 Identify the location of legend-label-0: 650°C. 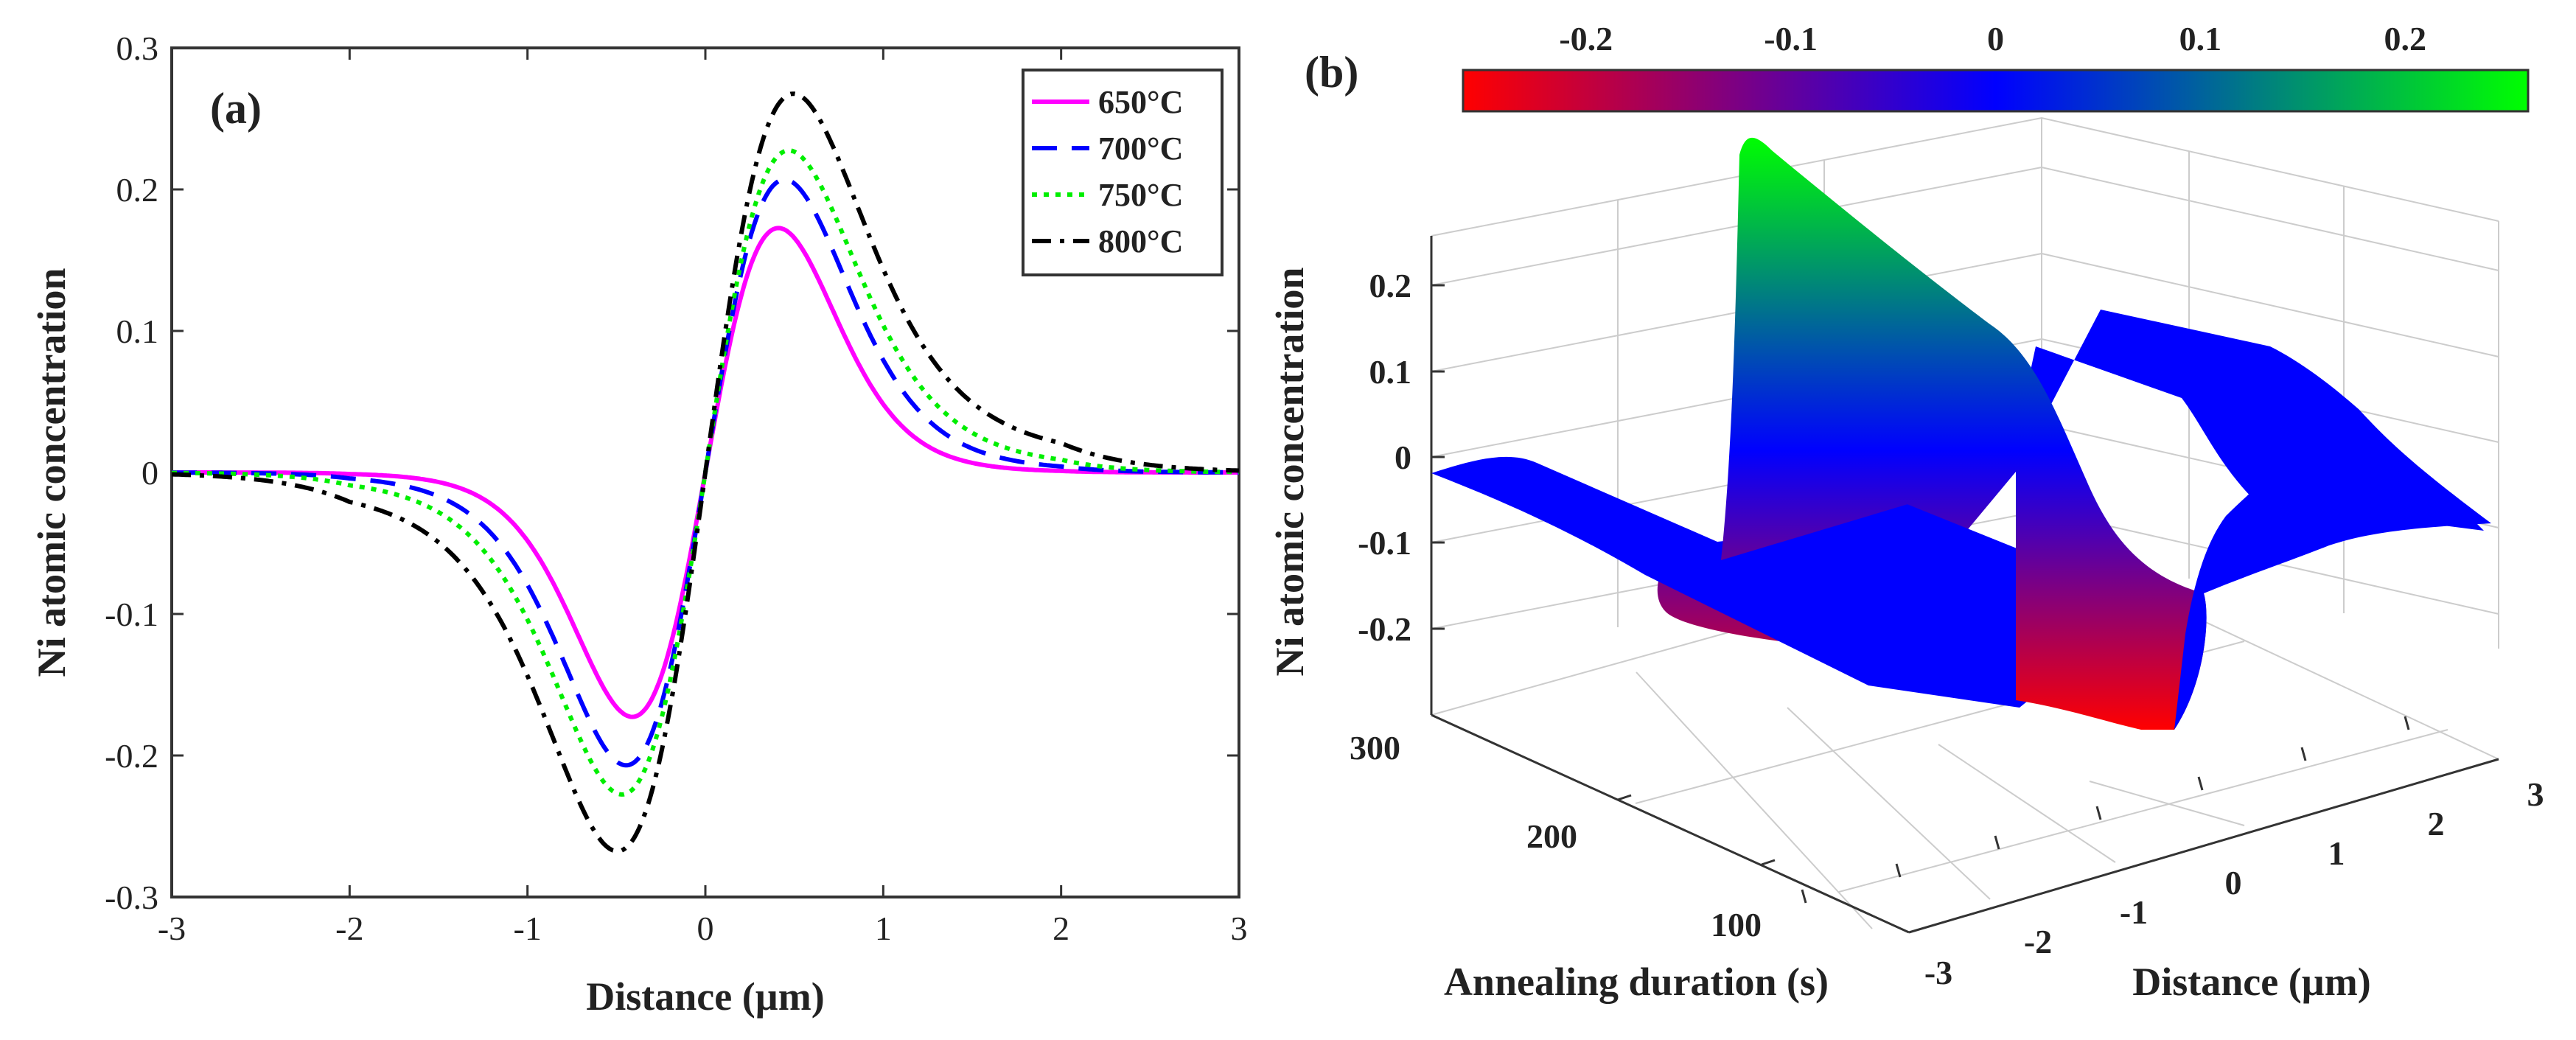
(1140, 102).